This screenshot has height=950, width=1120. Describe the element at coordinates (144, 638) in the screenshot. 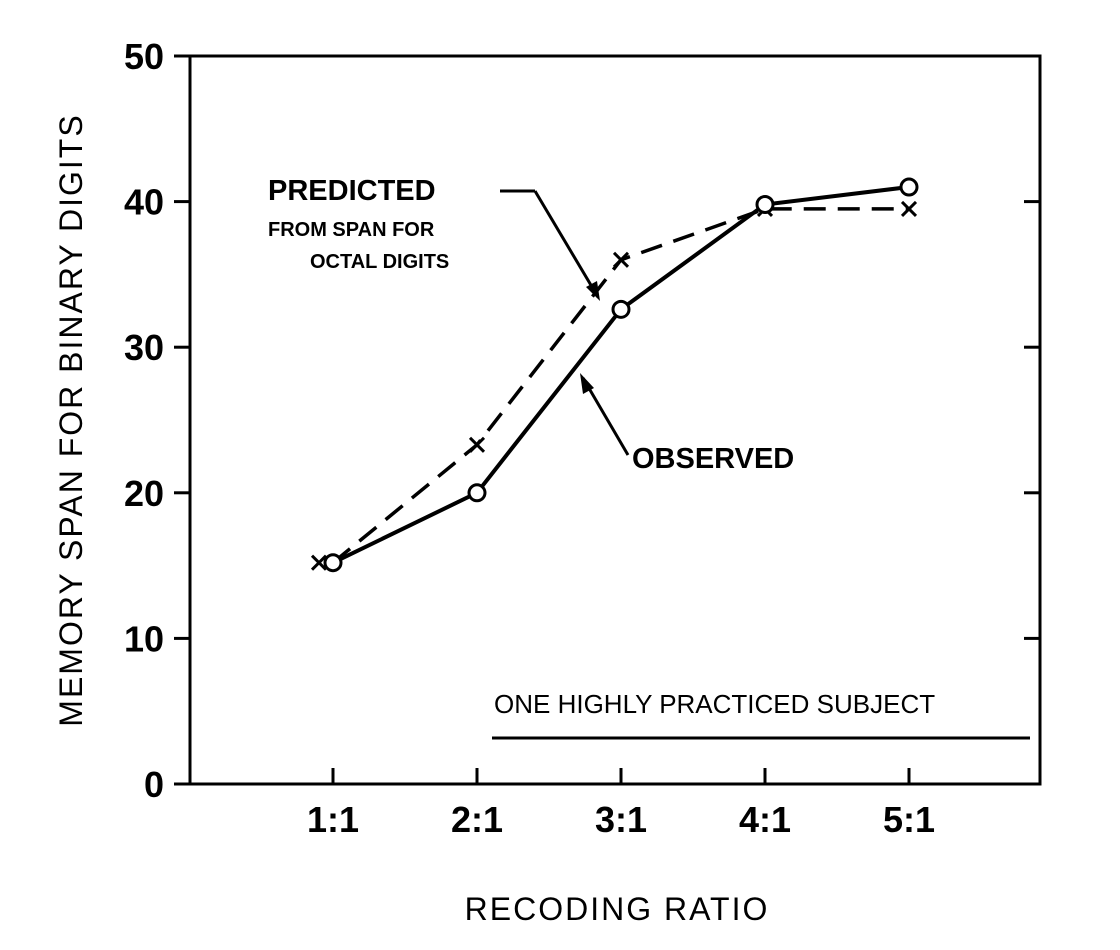

I see `y-tick-label: 10` at that location.